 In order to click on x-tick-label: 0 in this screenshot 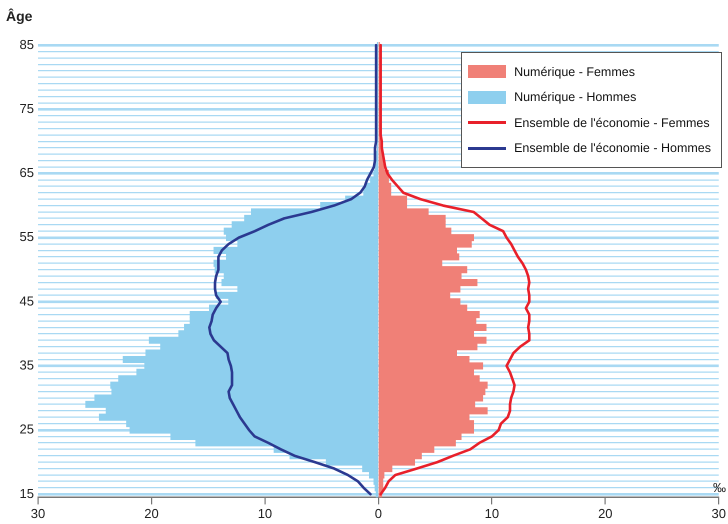, I will do `click(378, 513)`.